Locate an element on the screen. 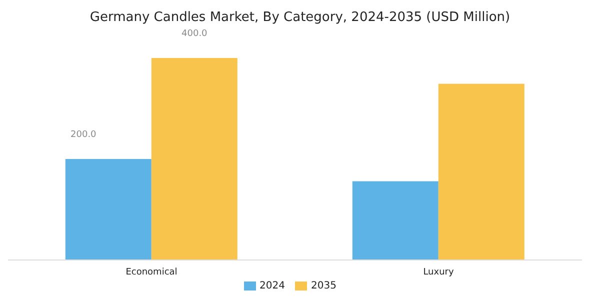  legend-label: 2024 is located at coordinates (272, 286).